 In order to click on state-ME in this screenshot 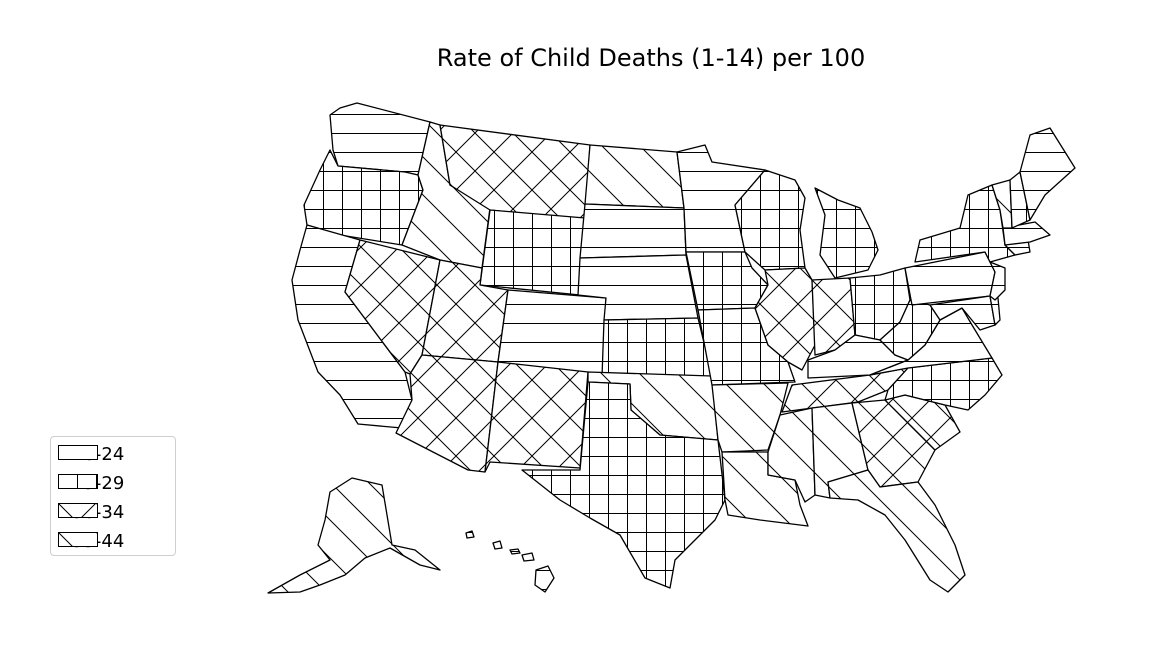, I will do `click(1047, 174)`.